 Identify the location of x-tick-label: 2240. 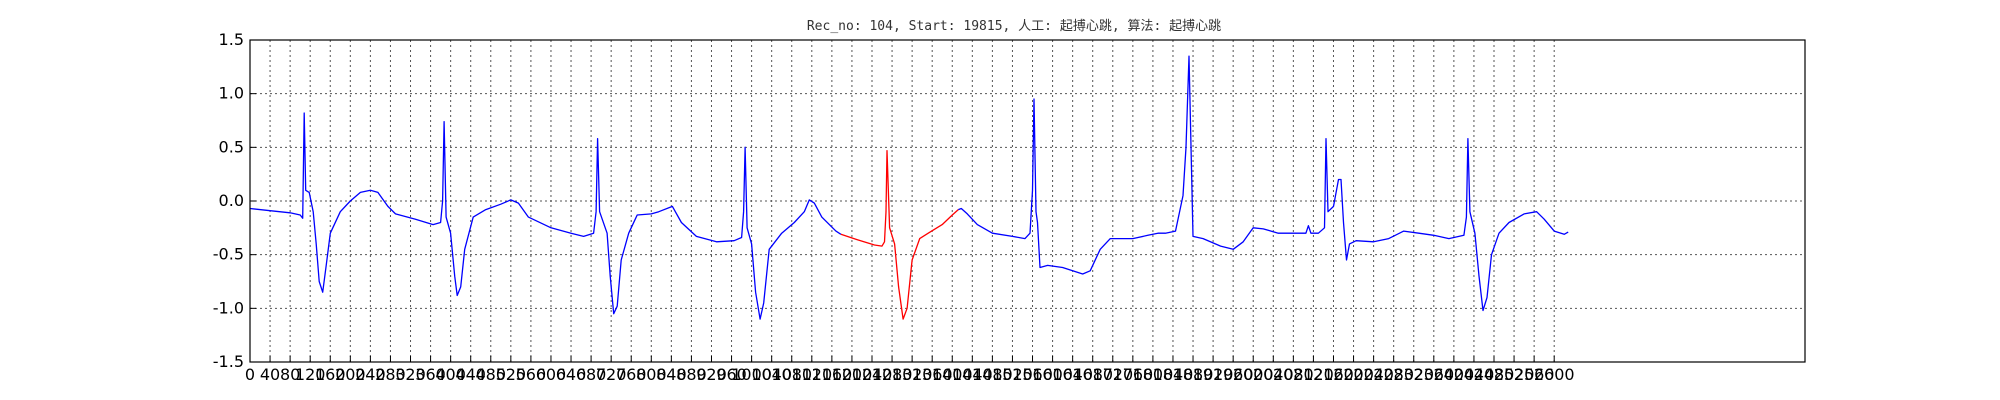
(1373, 374).